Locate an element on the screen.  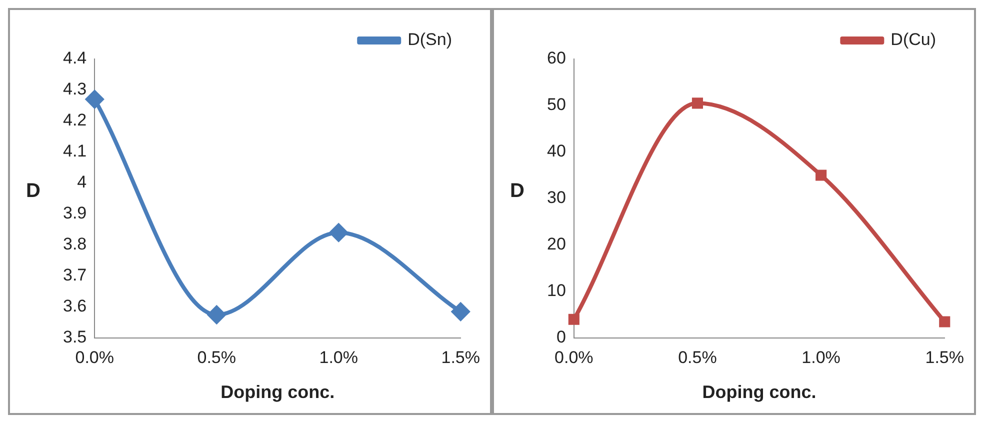
y-tick-label: 50 is located at coordinates (556, 104).